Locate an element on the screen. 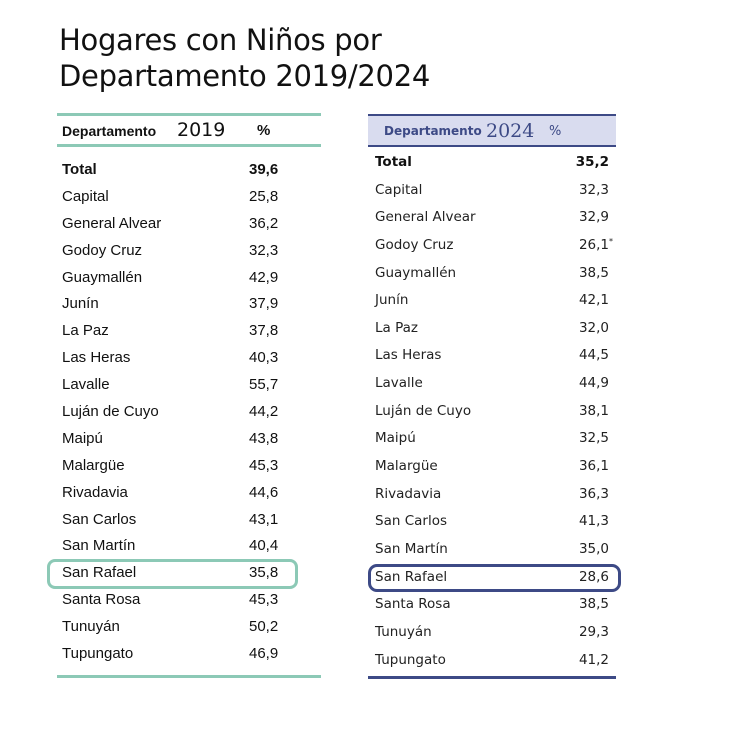  table-row: San Martín 40,4 is located at coordinates (189, 547).